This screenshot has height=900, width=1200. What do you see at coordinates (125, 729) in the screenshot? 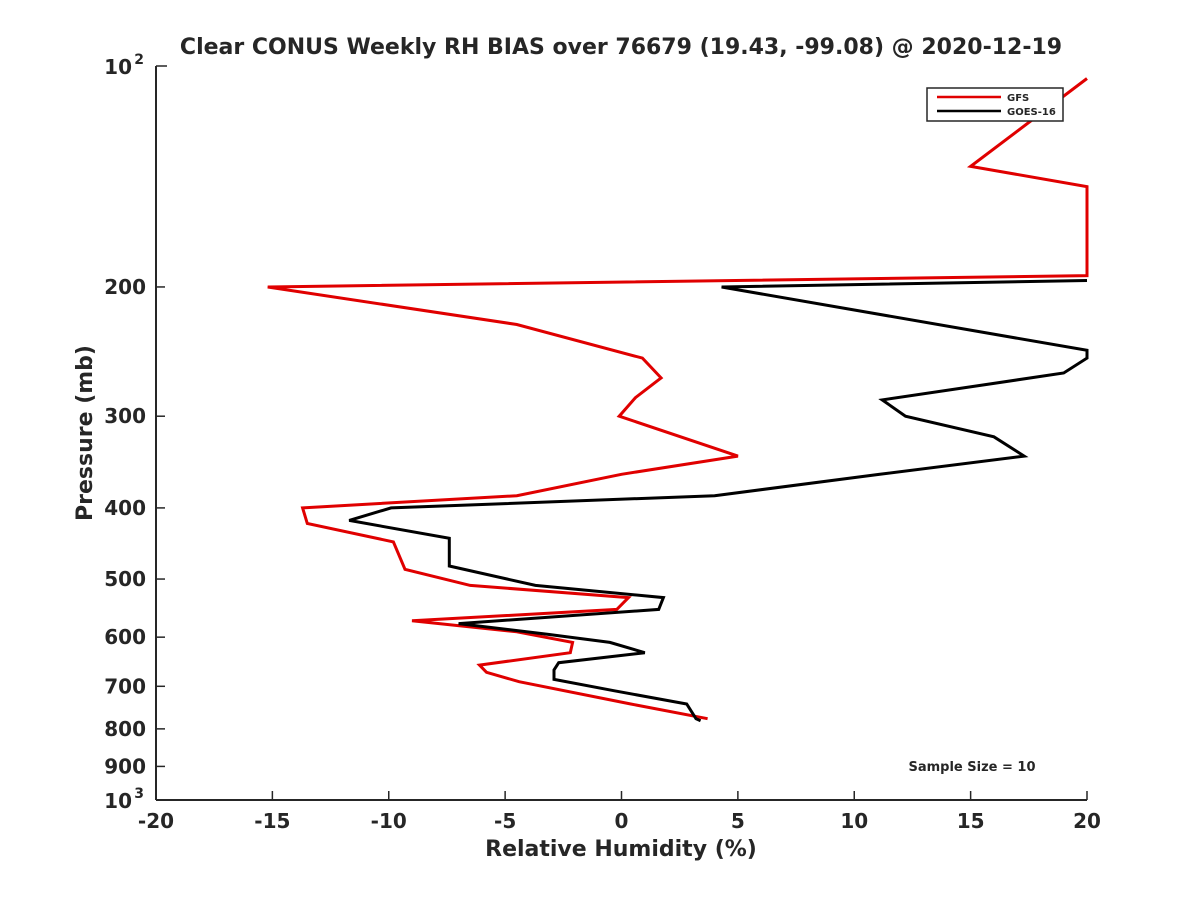
I see `y-tick-label: 800` at bounding box center [125, 729].